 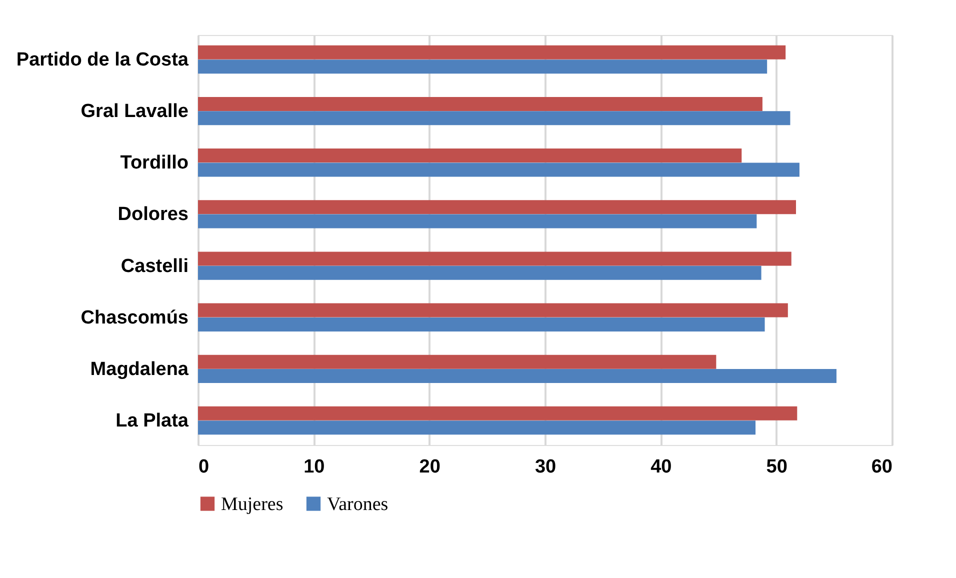 What do you see at coordinates (661, 467) in the screenshot?
I see `x-tick-label: 40` at bounding box center [661, 467].